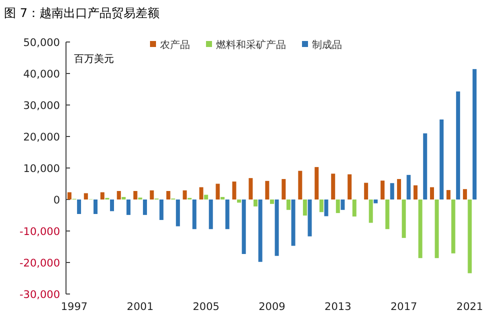  What do you see at coordinates (39, 264) in the screenshot?
I see `y-tick-label: -20,000` at bounding box center [39, 264].